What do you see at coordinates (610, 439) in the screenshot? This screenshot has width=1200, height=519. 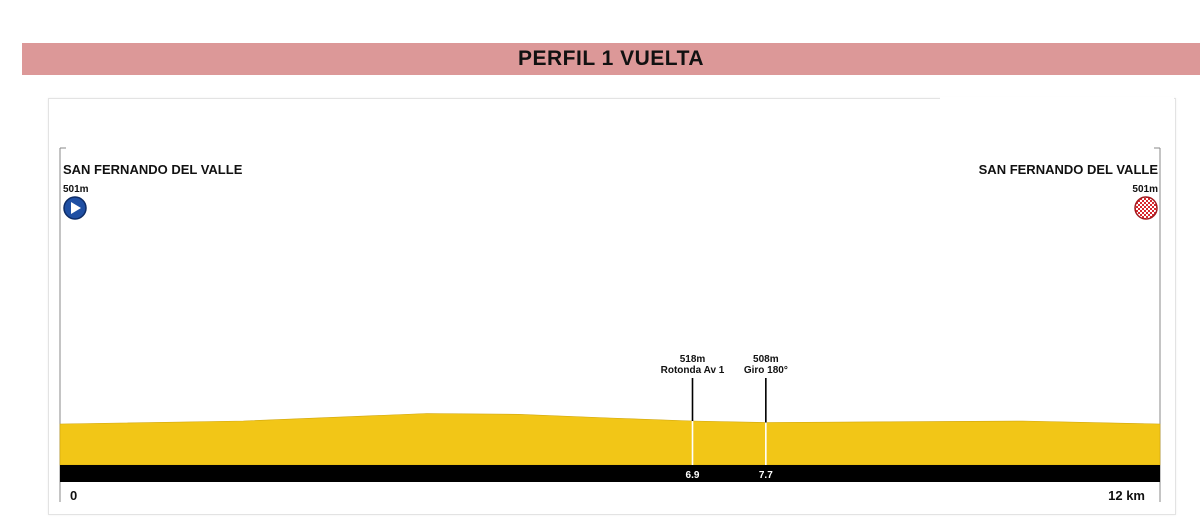 I see `elevation-profile-area` at bounding box center [610, 439].